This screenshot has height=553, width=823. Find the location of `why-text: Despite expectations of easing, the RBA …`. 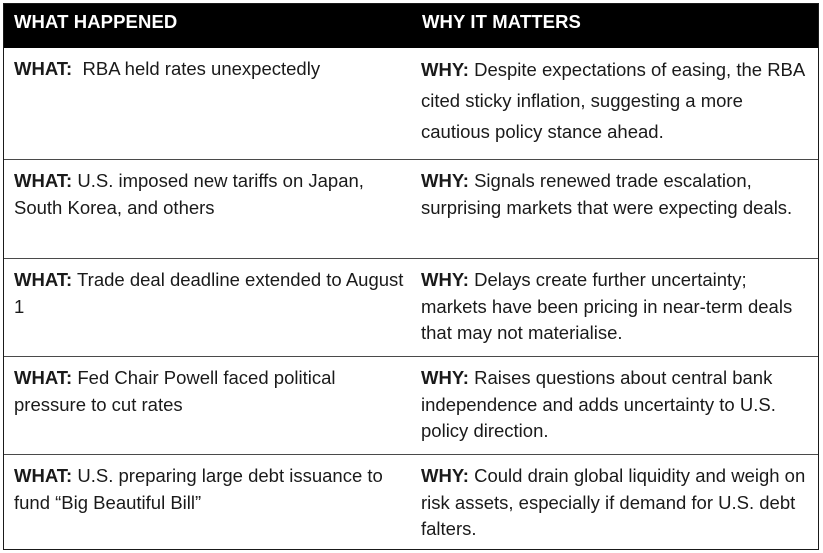

why-text: Despite expectations of easing, the RBA … is located at coordinates (613, 100).